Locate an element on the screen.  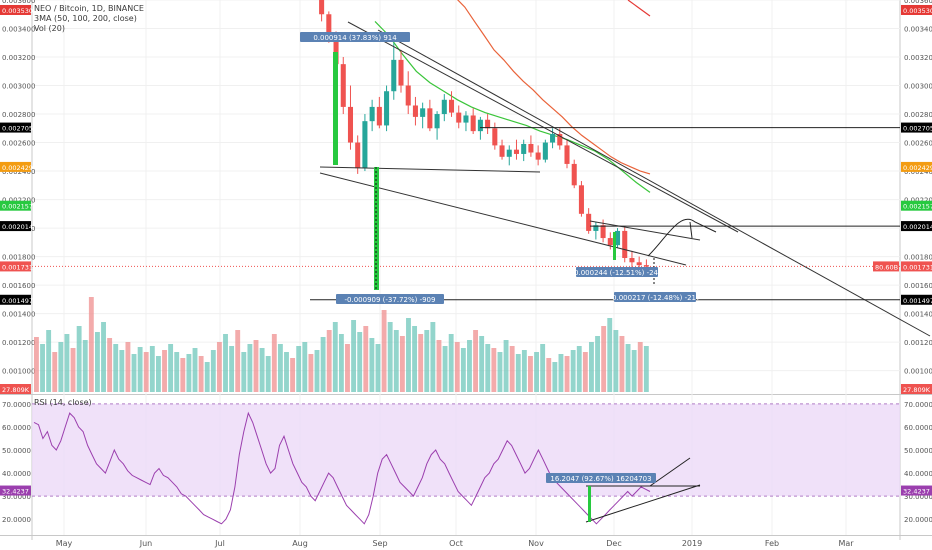
price-axis-label: 0.001800 is located at coordinates (918, 258).